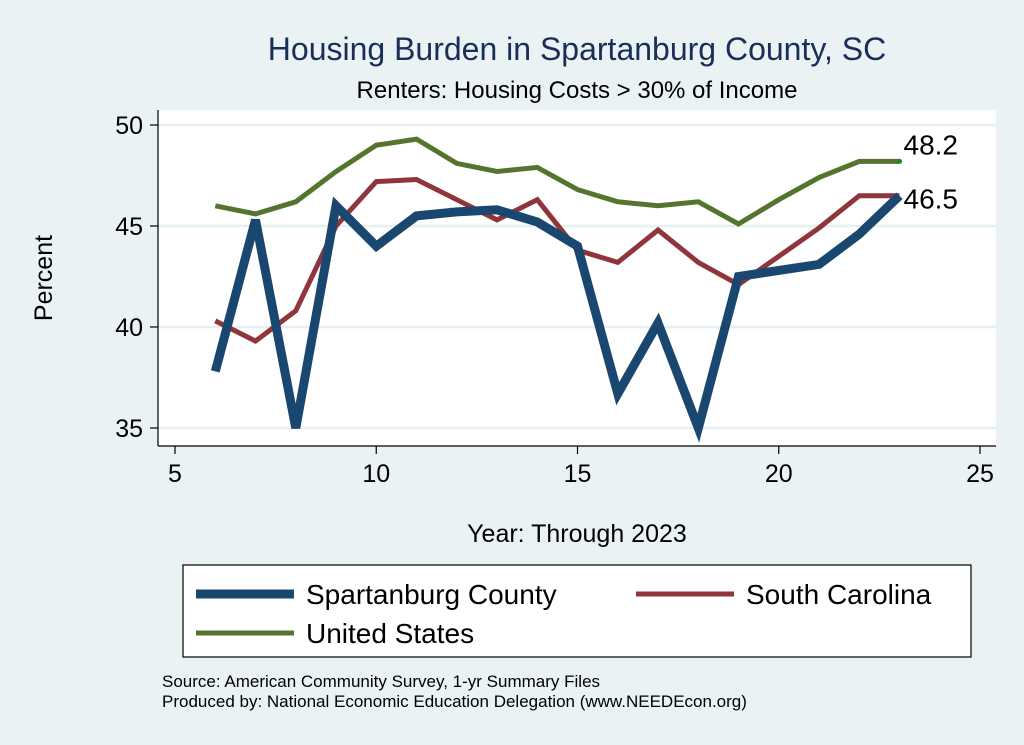 The height and width of the screenshot is (745, 1024). Describe the element at coordinates (376, 474) in the screenshot. I see `x-tick-label: 10` at that location.